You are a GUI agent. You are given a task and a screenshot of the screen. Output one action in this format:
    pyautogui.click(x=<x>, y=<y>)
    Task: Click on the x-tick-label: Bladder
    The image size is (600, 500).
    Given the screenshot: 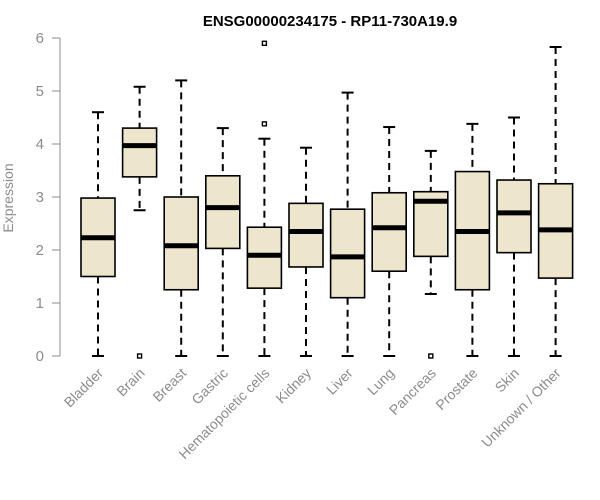 What is the action you would take?
    pyautogui.click(x=84, y=388)
    